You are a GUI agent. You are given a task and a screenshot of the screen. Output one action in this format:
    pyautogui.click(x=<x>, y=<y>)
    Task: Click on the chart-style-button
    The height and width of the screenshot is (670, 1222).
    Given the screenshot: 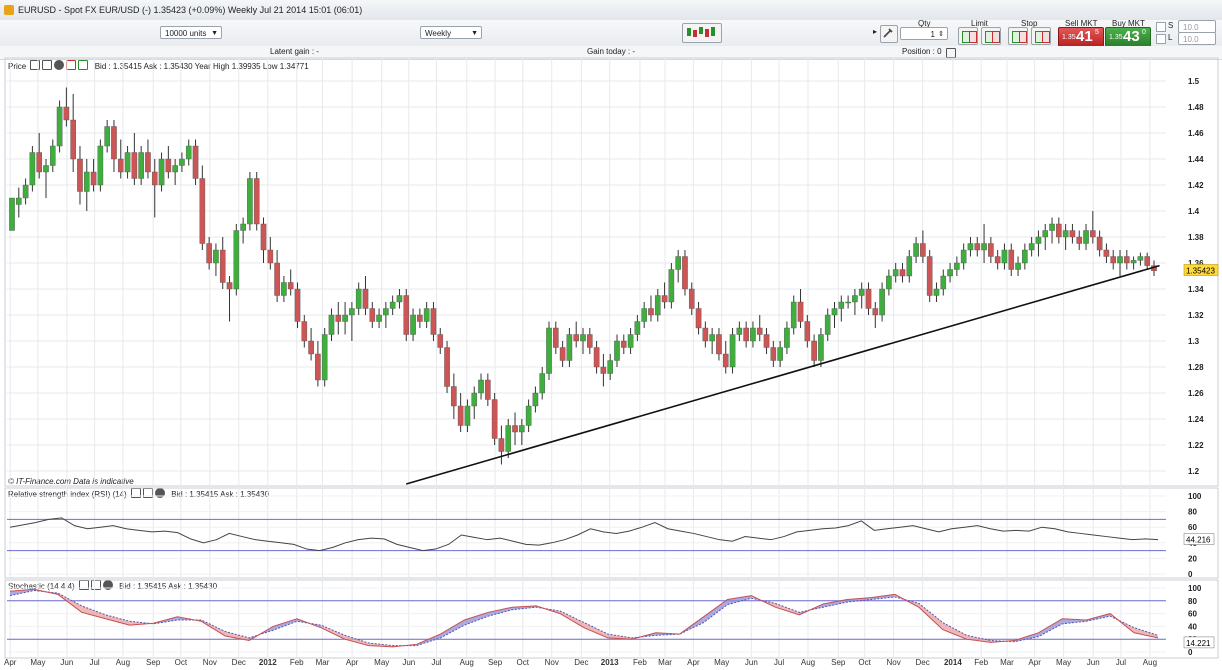 What is the action you would take?
    pyautogui.click(x=702, y=33)
    